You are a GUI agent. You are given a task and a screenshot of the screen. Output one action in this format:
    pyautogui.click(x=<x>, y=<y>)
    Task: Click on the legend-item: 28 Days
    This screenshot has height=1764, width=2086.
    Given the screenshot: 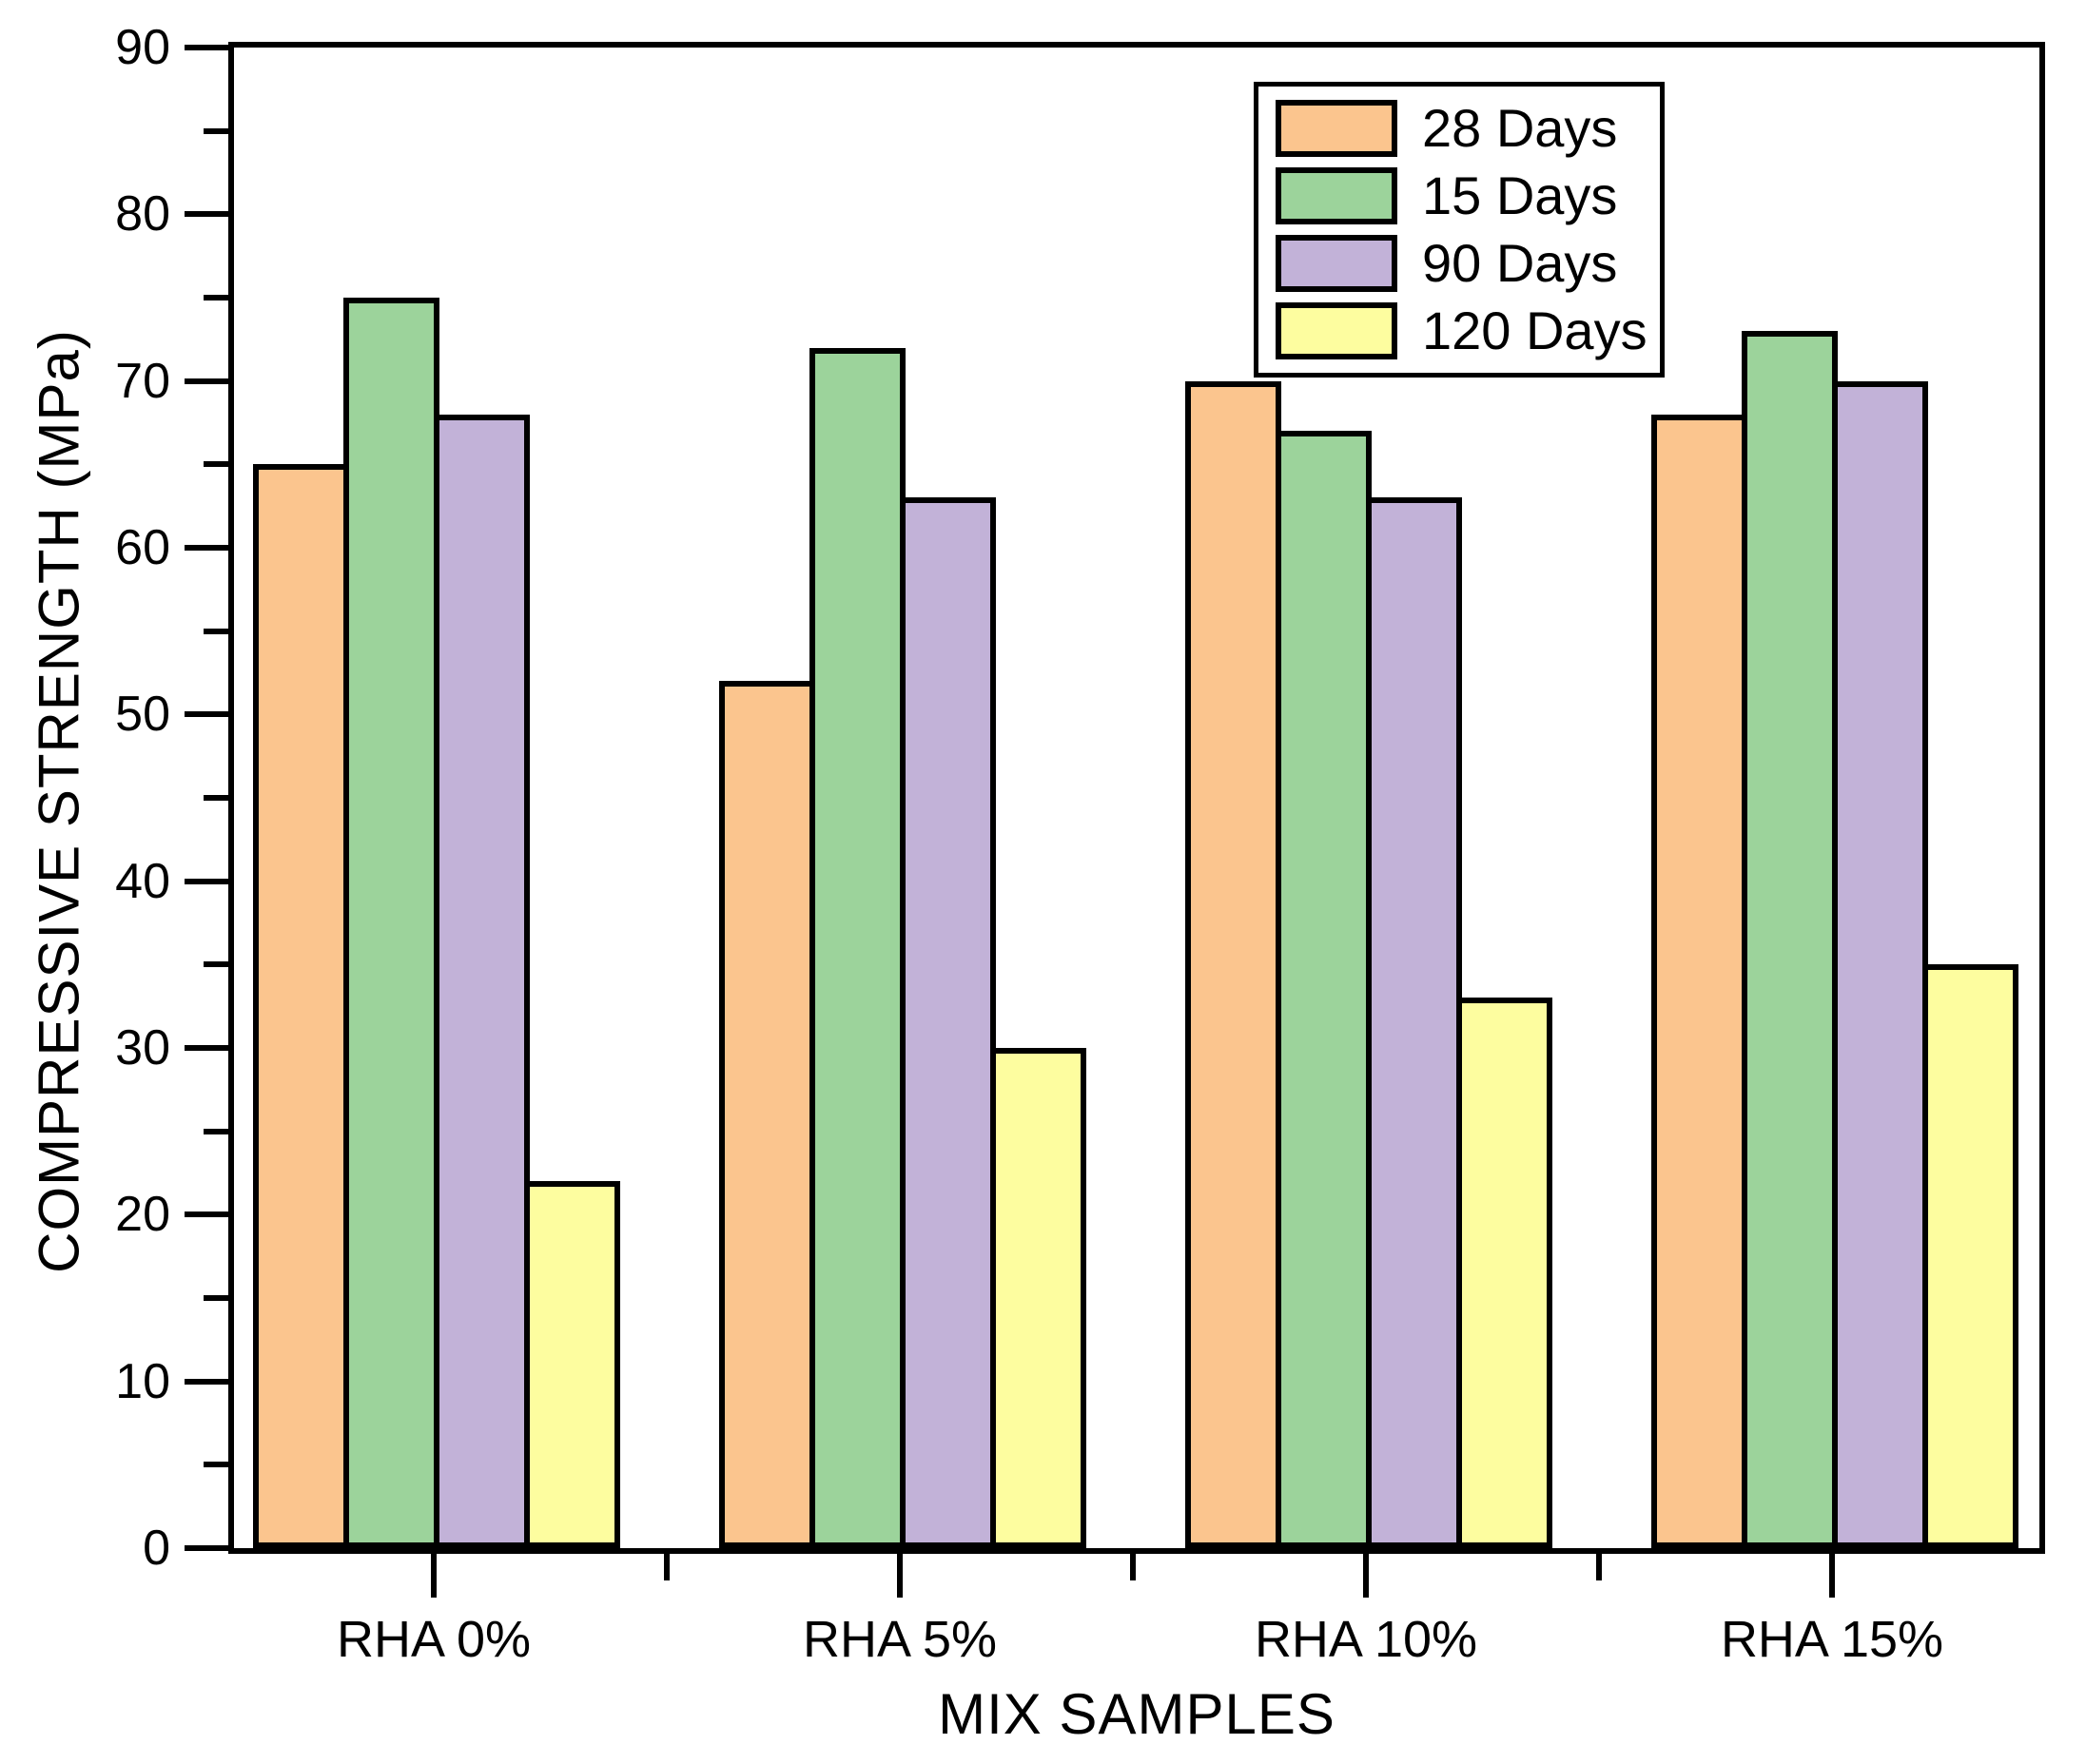 What is the action you would take?
    pyautogui.click(x=1459, y=128)
    